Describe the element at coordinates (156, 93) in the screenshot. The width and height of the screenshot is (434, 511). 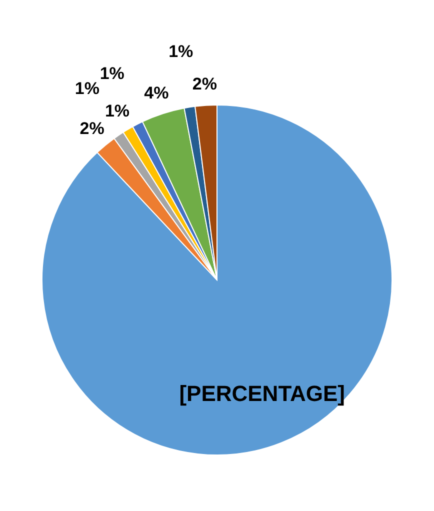
I see `data-label: 4%` at that location.